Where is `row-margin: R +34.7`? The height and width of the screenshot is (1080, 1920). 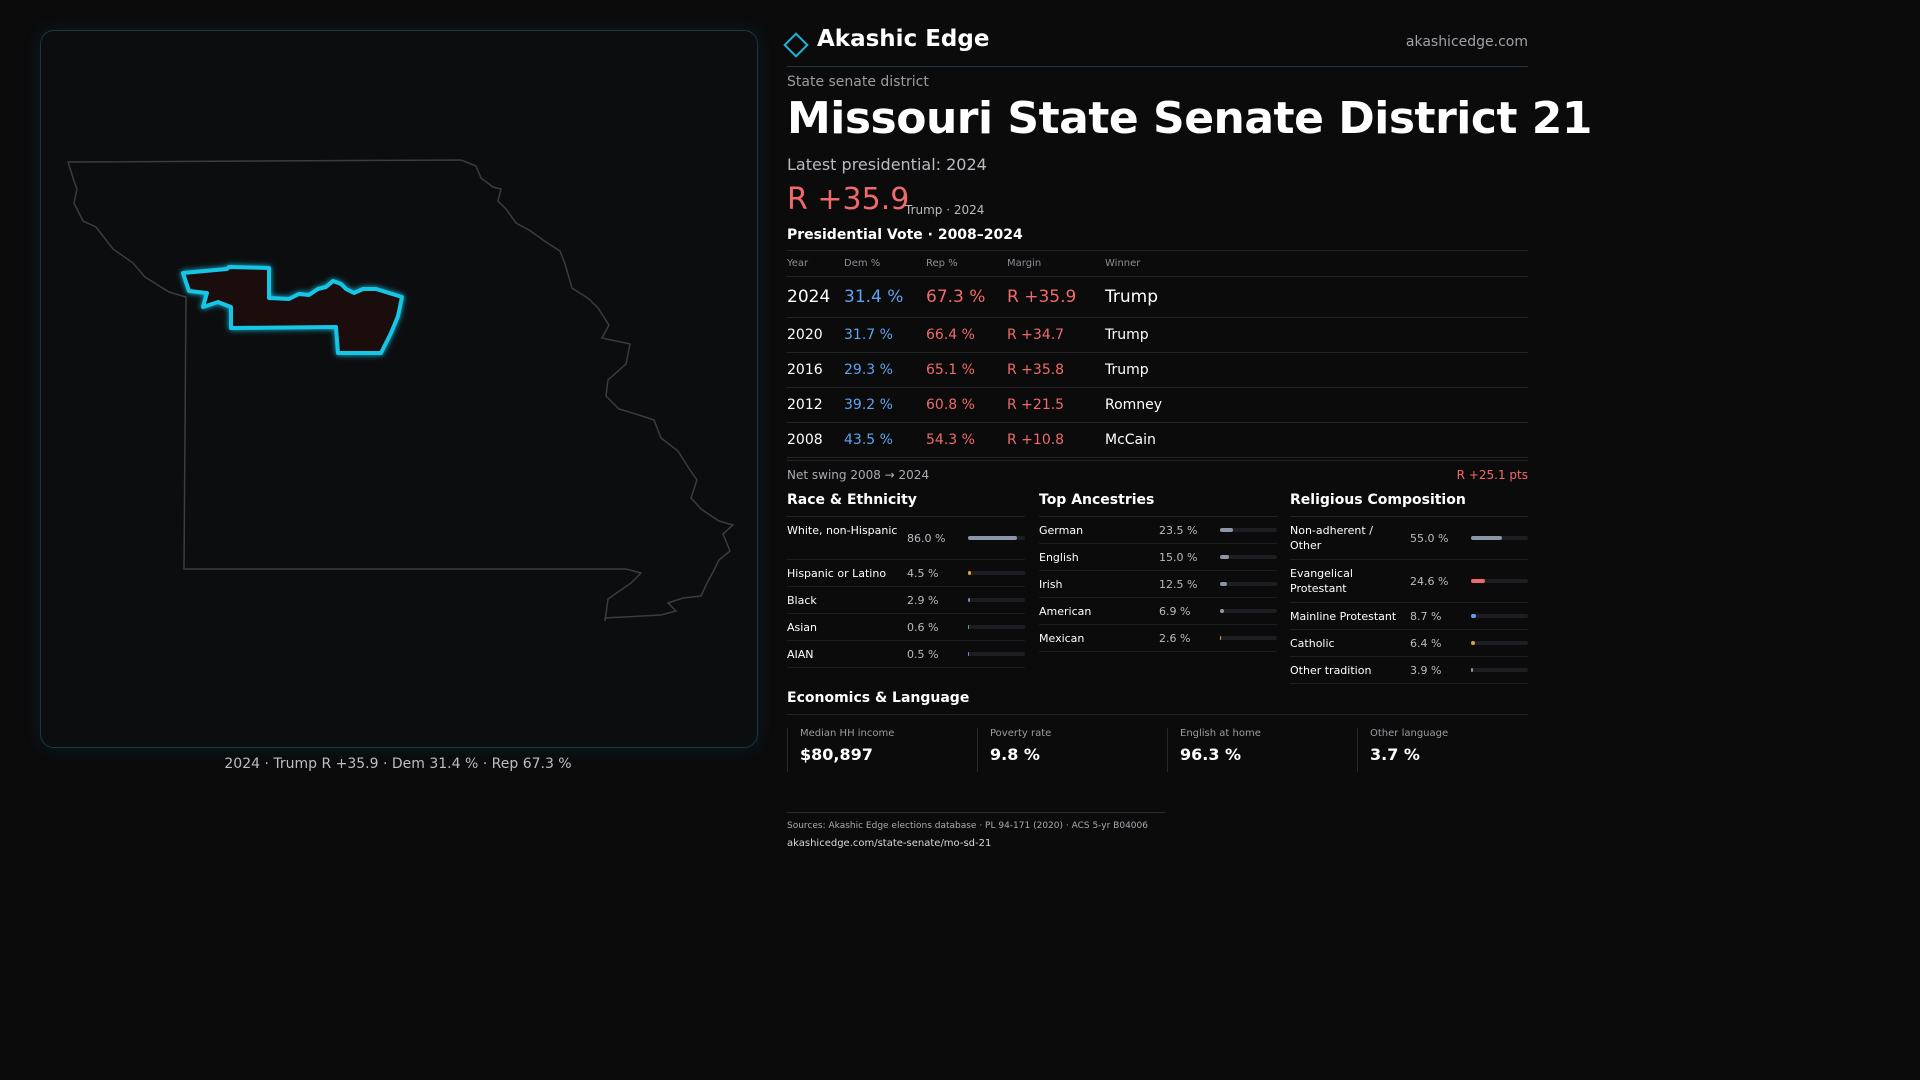
row-margin: R +34.7 is located at coordinates (1036, 335).